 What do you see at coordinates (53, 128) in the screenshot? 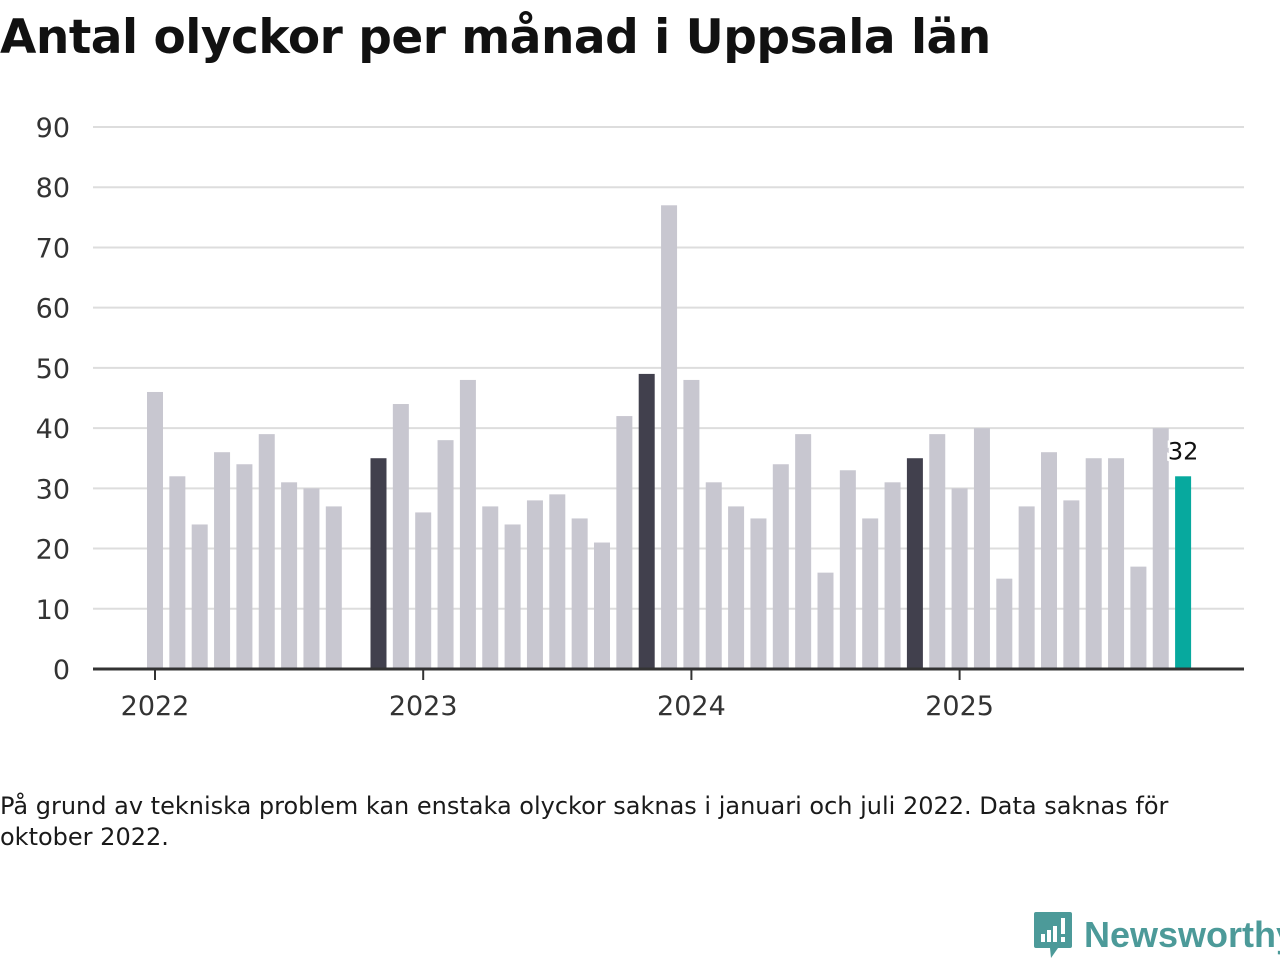
I see `y-tick-label: 90` at bounding box center [53, 128].